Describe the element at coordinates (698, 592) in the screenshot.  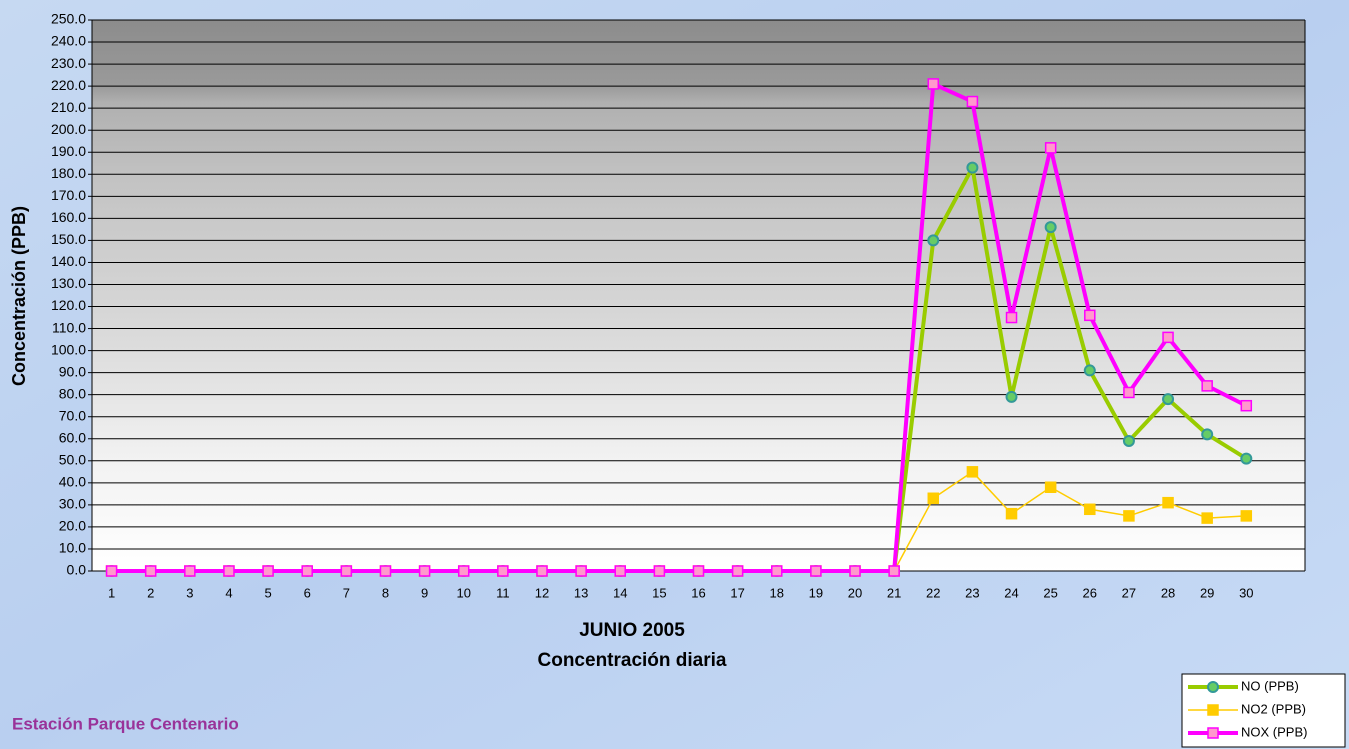
I see `x-tick-label: 16` at that location.